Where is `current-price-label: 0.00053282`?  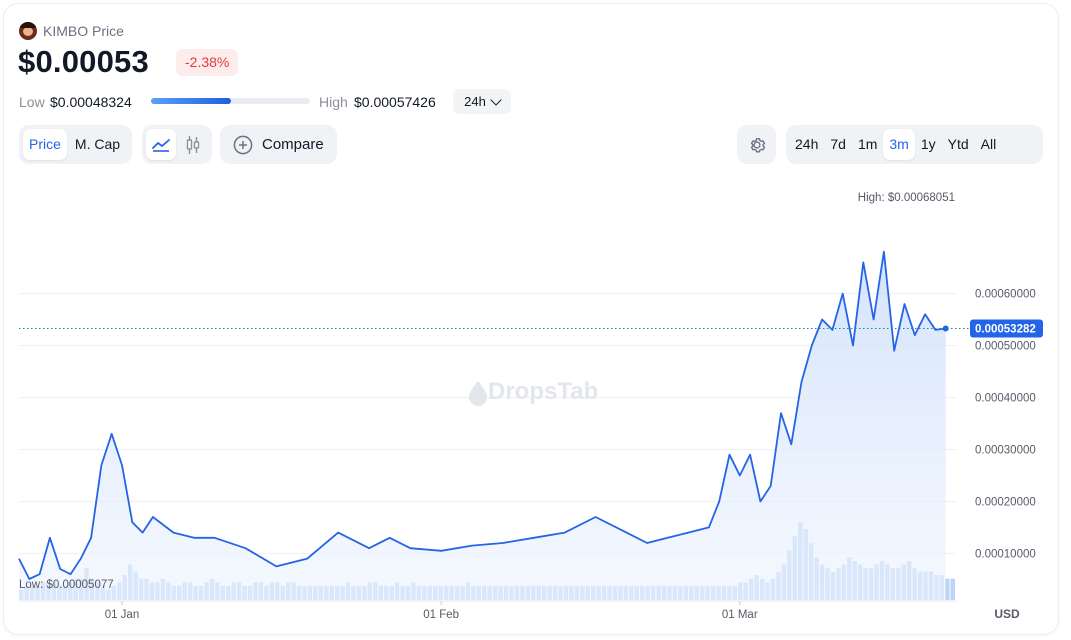 current-price-label: 0.00053282 is located at coordinates (1005, 329).